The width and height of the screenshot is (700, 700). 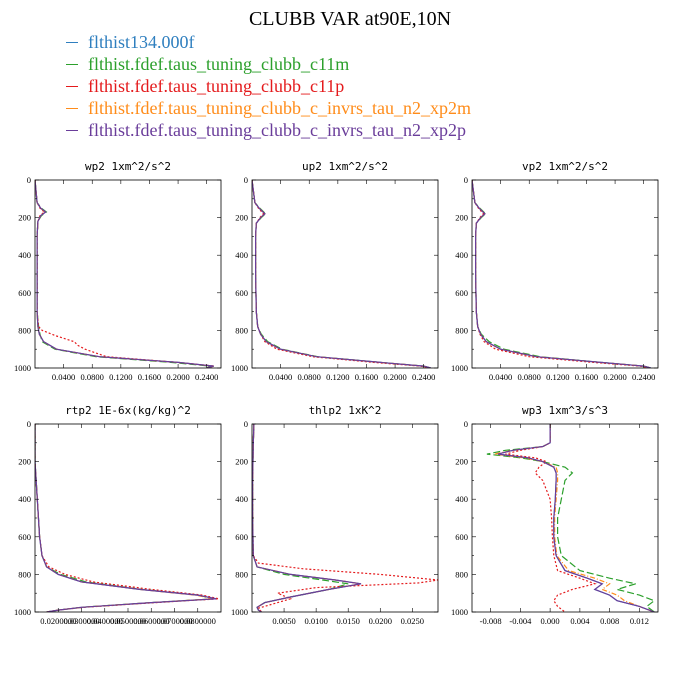 What do you see at coordinates (565, 410) in the screenshot?
I see `panel-title: wp3 1xm^3/s^3` at bounding box center [565, 410].